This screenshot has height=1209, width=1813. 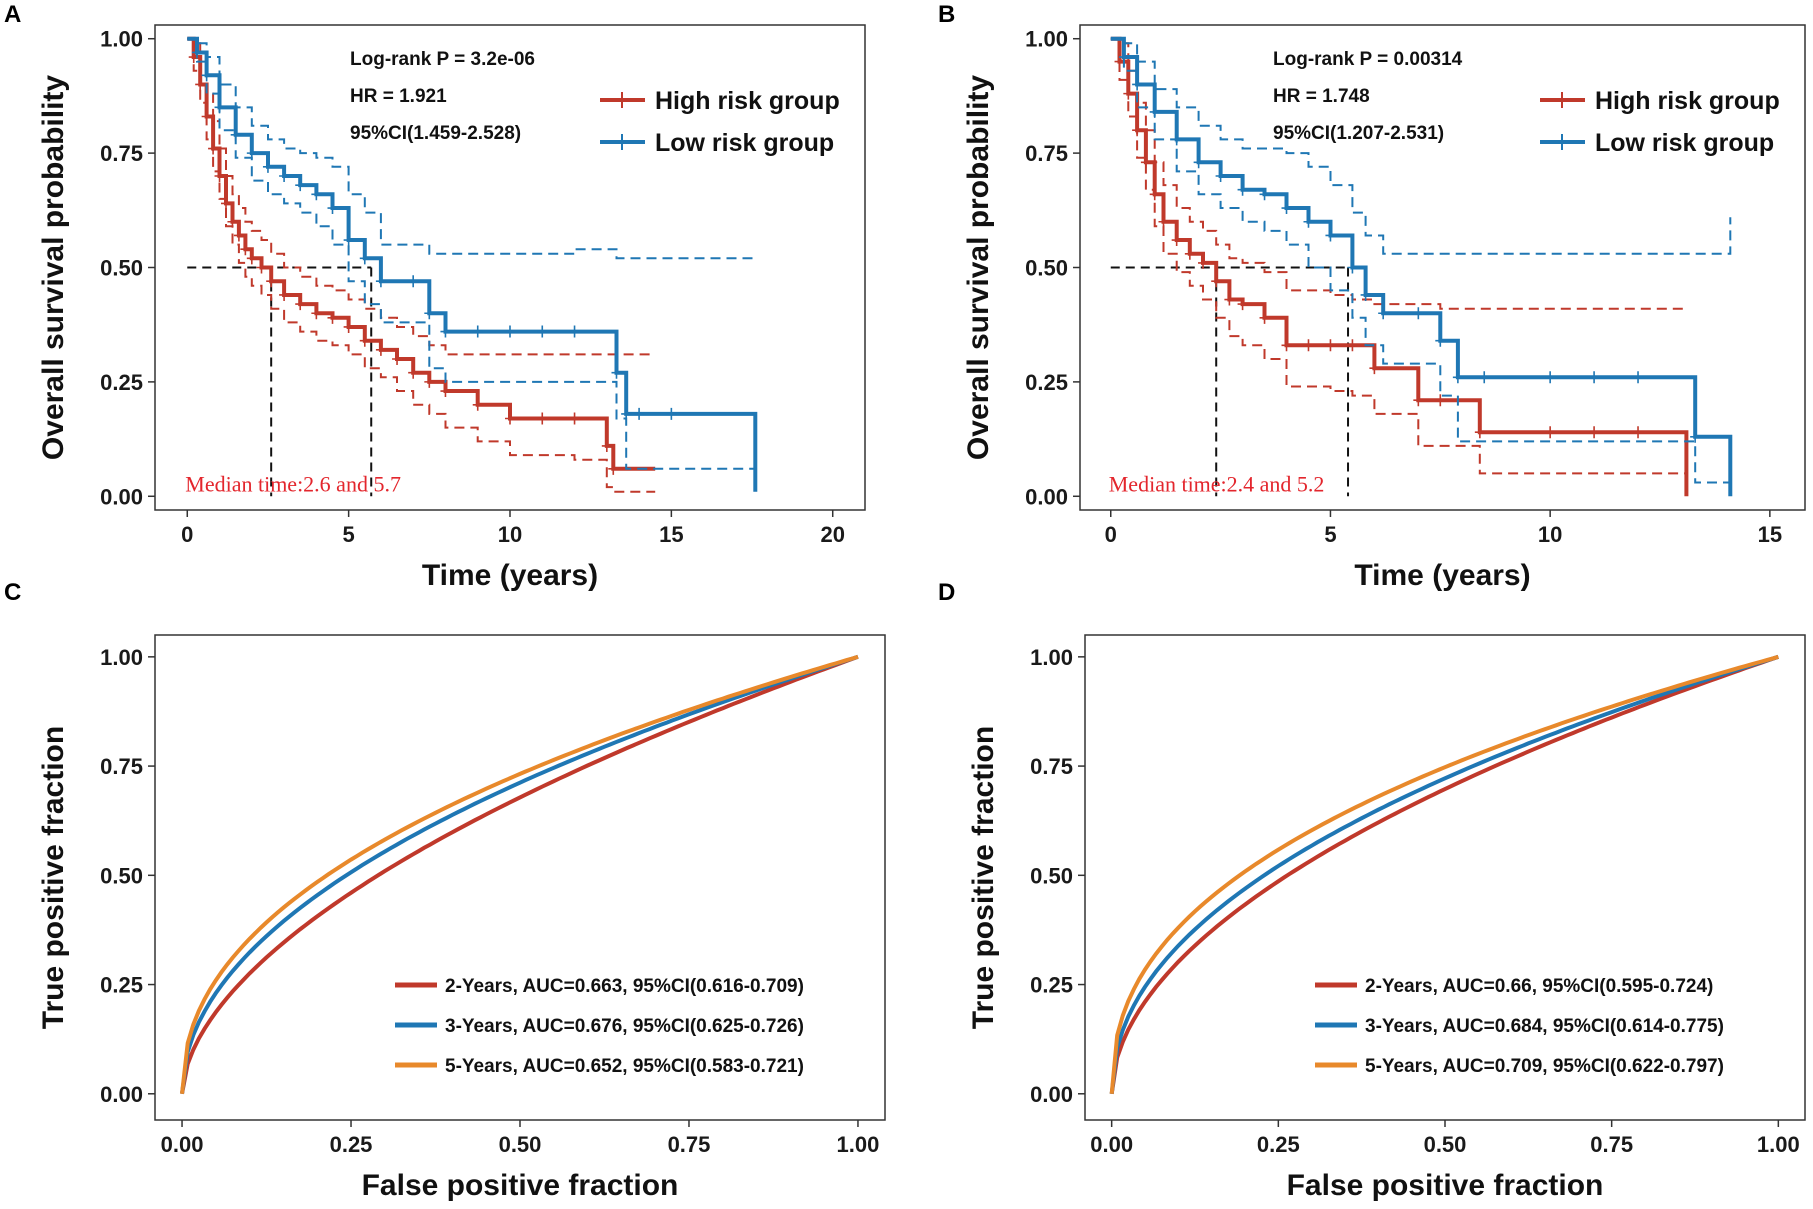 I want to click on series-high-risk, so click(x=1399, y=266).